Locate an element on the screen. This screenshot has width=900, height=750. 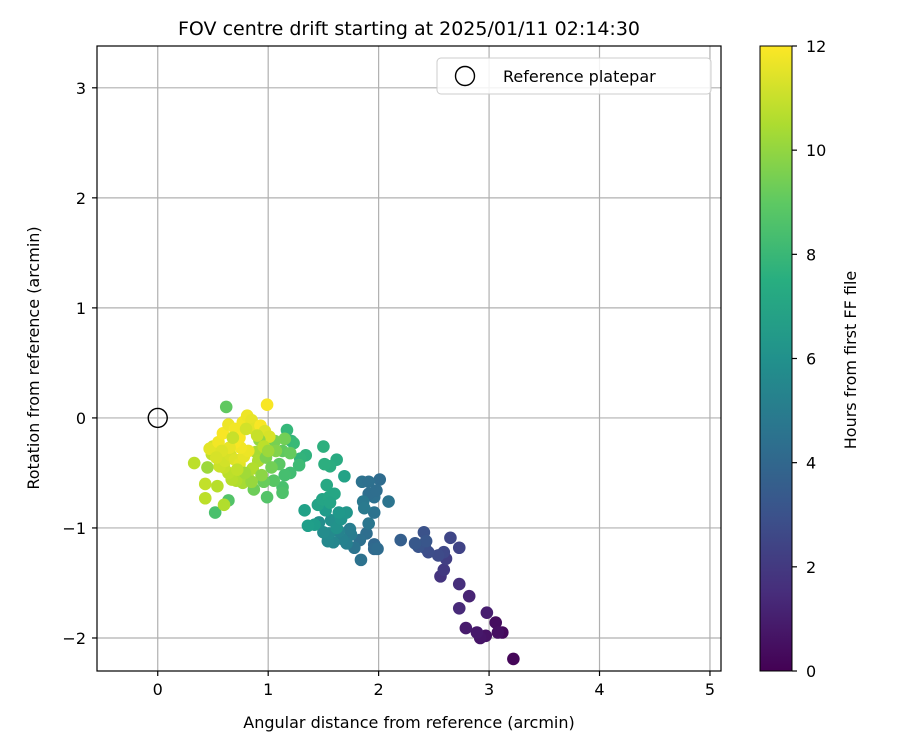
data-points is located at coordinates (353, 532).